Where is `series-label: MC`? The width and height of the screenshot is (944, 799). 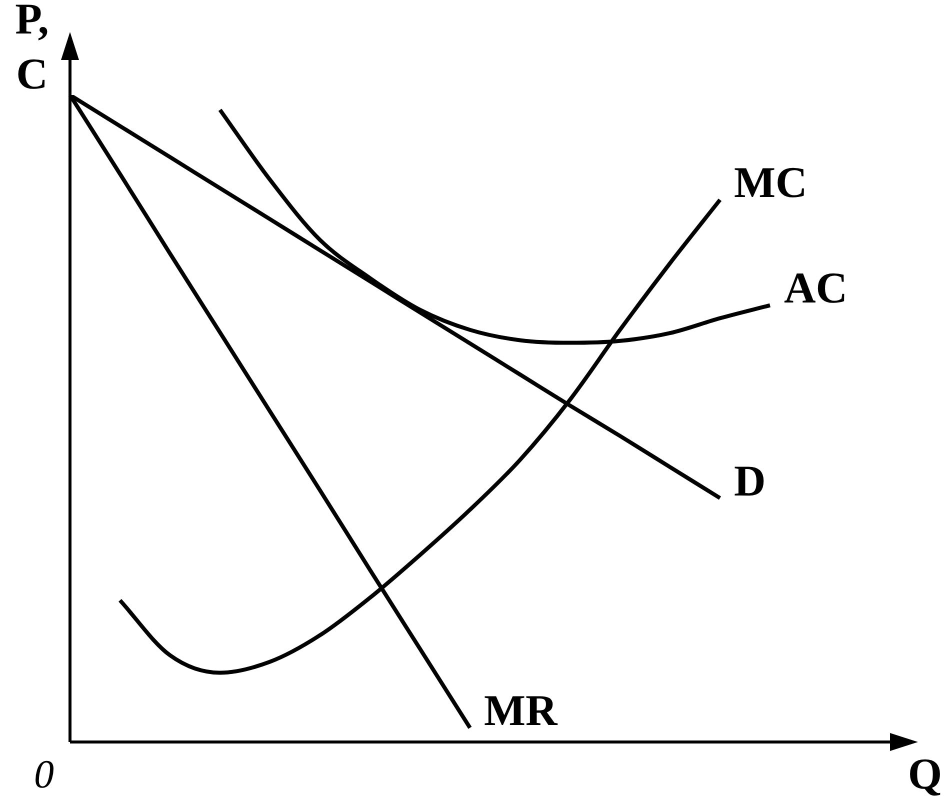 series-label: MC is located at coordinates (771, 183).